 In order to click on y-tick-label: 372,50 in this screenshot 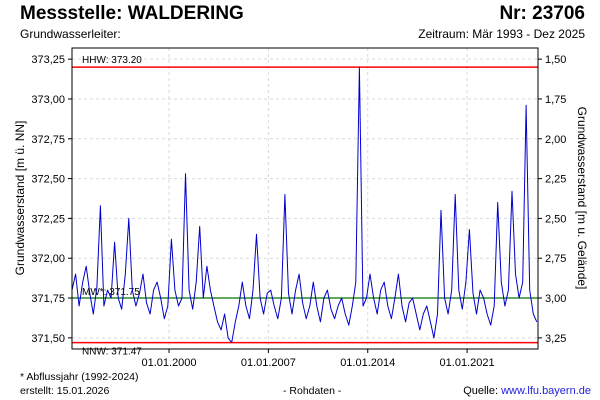, I will do `click(48, 180)`.